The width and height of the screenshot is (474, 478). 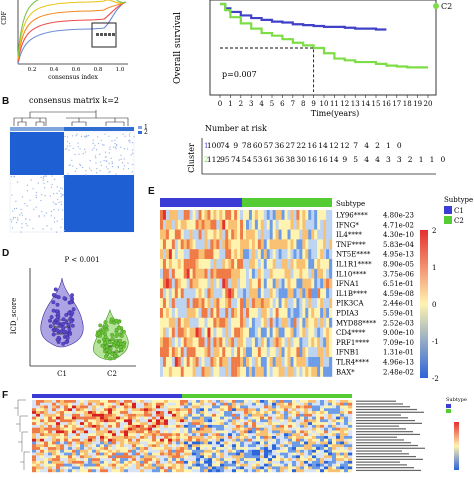 What do you see at coordinates (235, 145) in the screenshot?
I see `risk-cell: 9` at bounding box center [235, 145].